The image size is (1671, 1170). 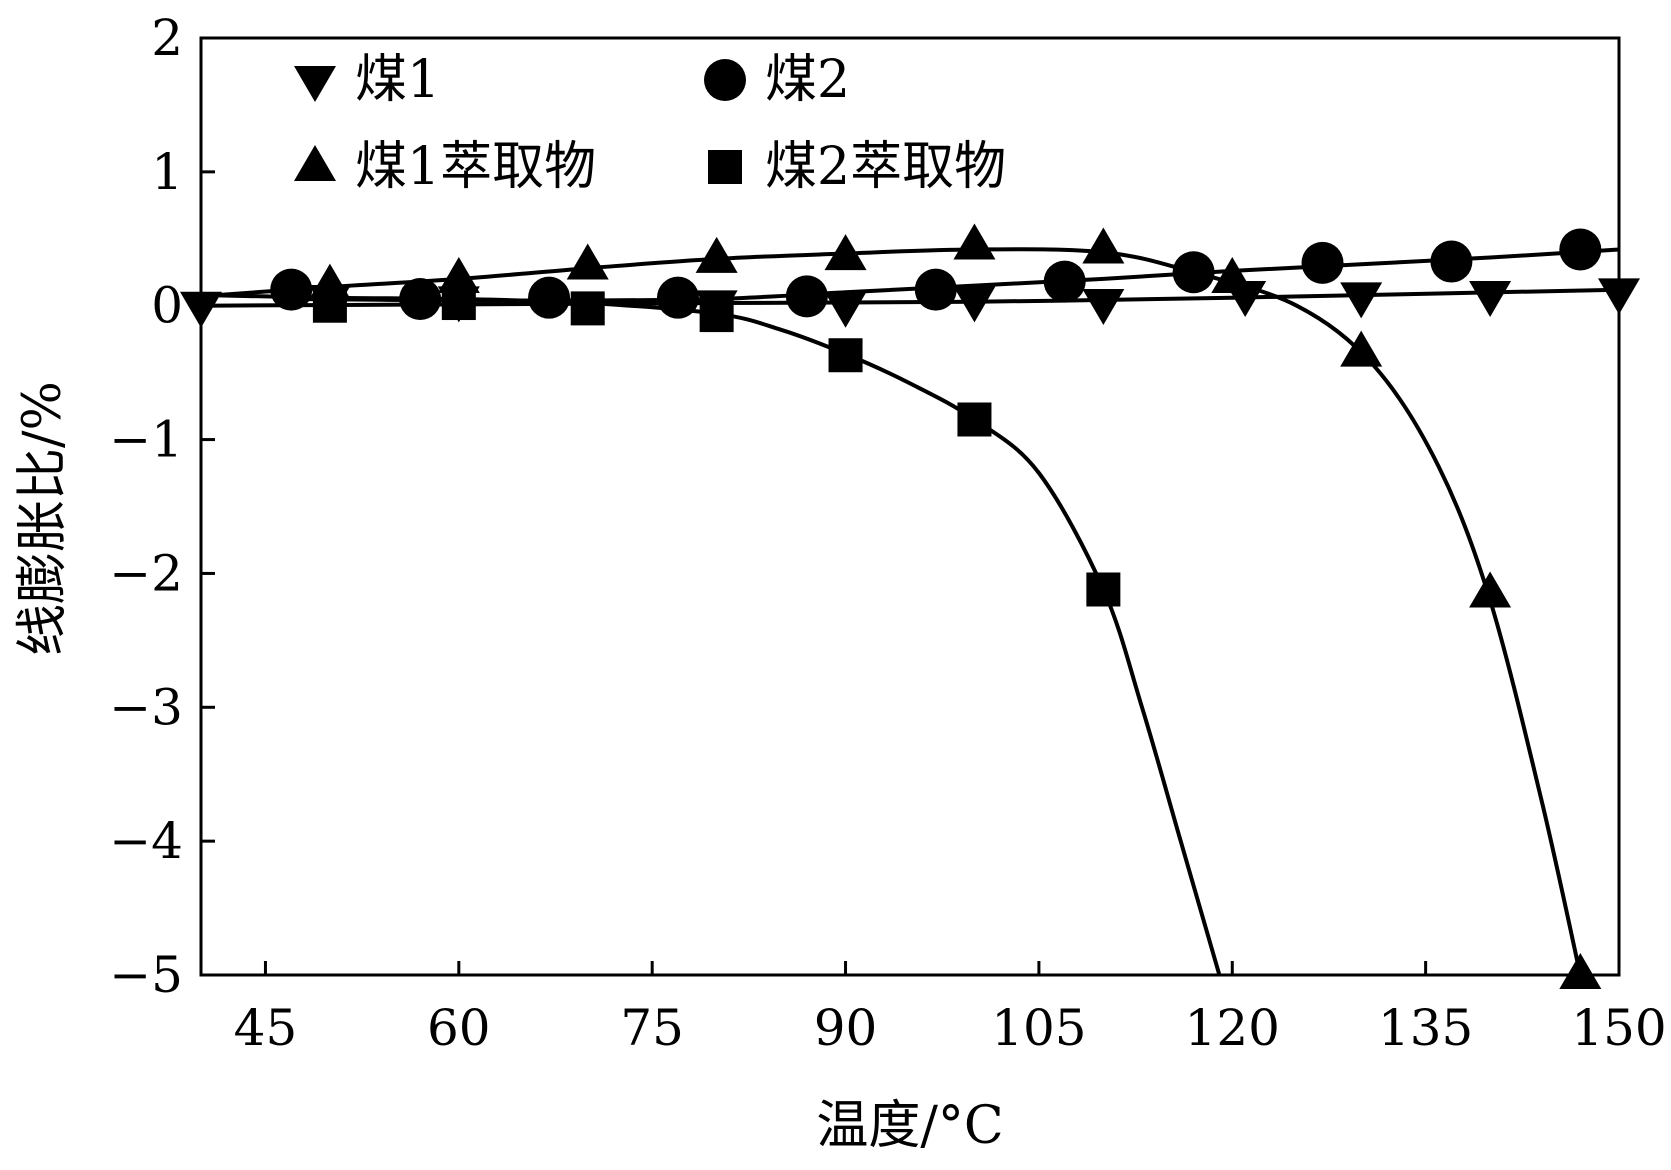 What do you see at coordinates (315, 84) in the screenshot?
I see `legend-marker-coal1` at bounding box center [315, 84].